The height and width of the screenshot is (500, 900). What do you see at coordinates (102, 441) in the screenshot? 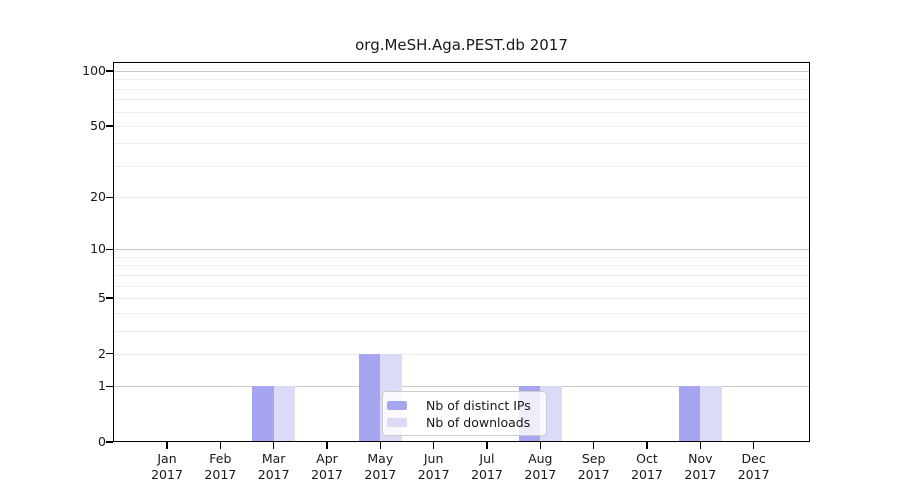
I see `y-tick-label: 0` at bounding box center [102, 441].